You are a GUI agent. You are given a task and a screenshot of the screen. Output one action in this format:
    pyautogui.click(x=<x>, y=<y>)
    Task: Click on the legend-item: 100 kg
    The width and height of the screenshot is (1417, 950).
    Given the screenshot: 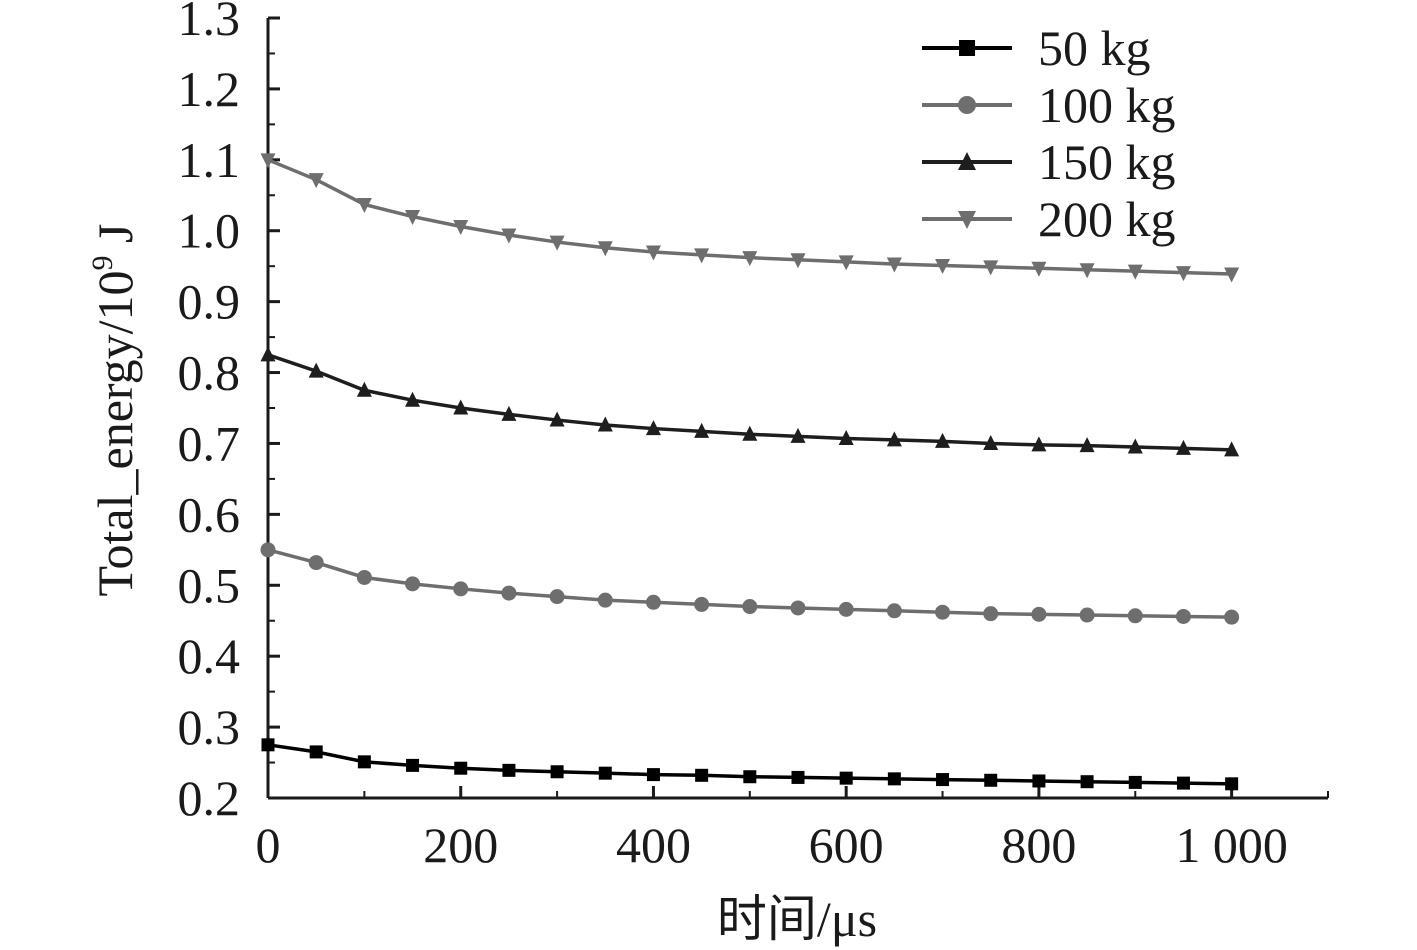 What is the action you would take?
    pyautogui.click(x=1049, y=105)
    